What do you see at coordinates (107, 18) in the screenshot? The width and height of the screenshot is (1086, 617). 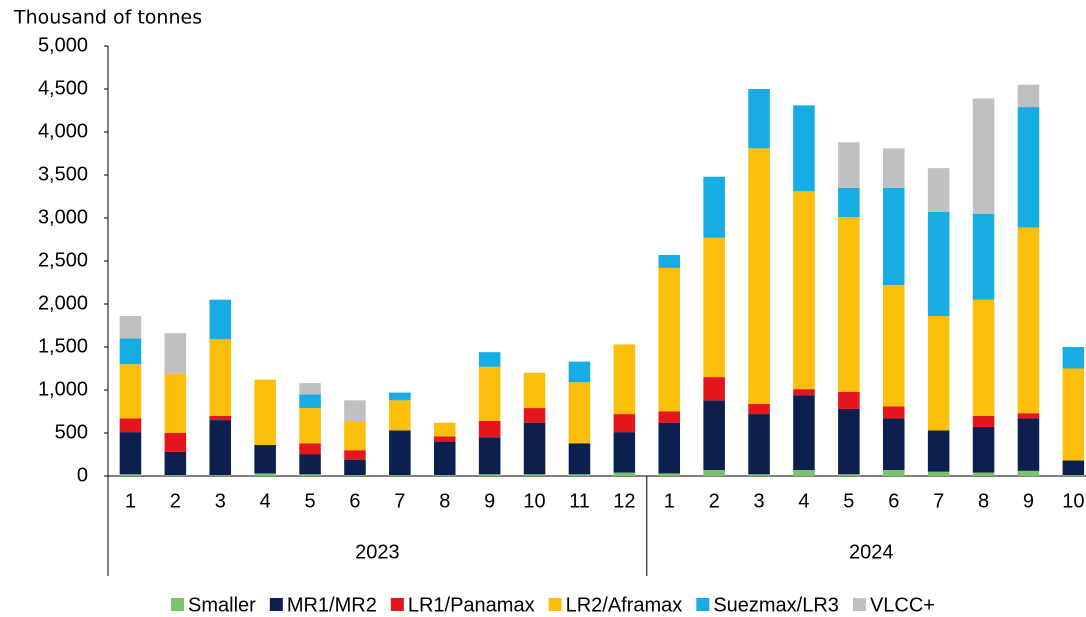 I see `y-axis-label: Thousand of tonnes` at bounding box center [107, 18].